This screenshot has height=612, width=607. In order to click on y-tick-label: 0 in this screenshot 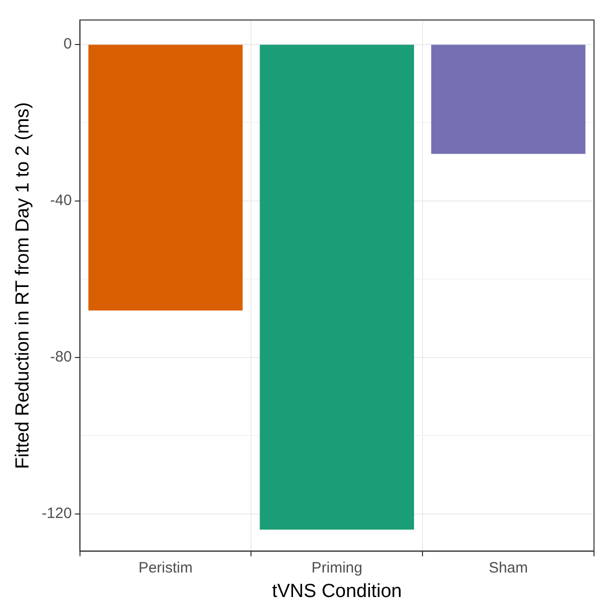, I will do `click(67, 43)`.